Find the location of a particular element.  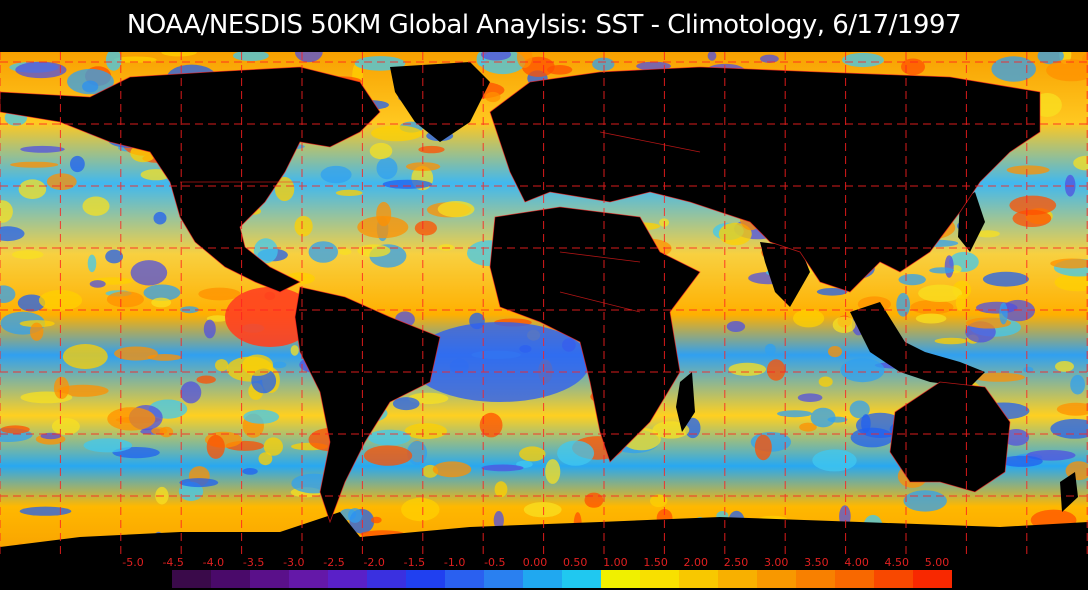

legend-label: 0.00 is located at coordinates (535, 562).